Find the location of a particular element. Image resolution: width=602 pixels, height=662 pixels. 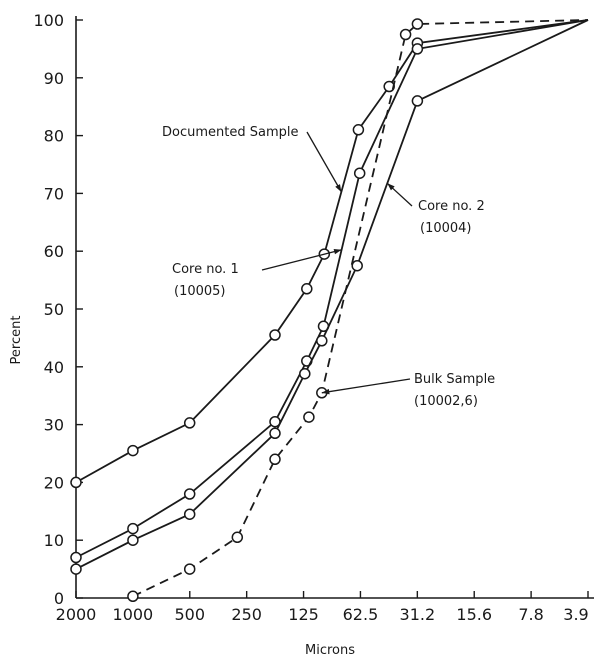

annotation-bulk-sample-line-1: Bulk Sample is located at coordinates (454, 379).